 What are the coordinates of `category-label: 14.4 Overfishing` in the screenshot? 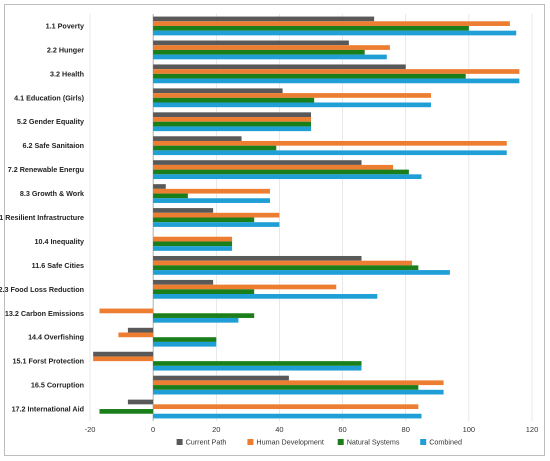 It's located at (56, 337).